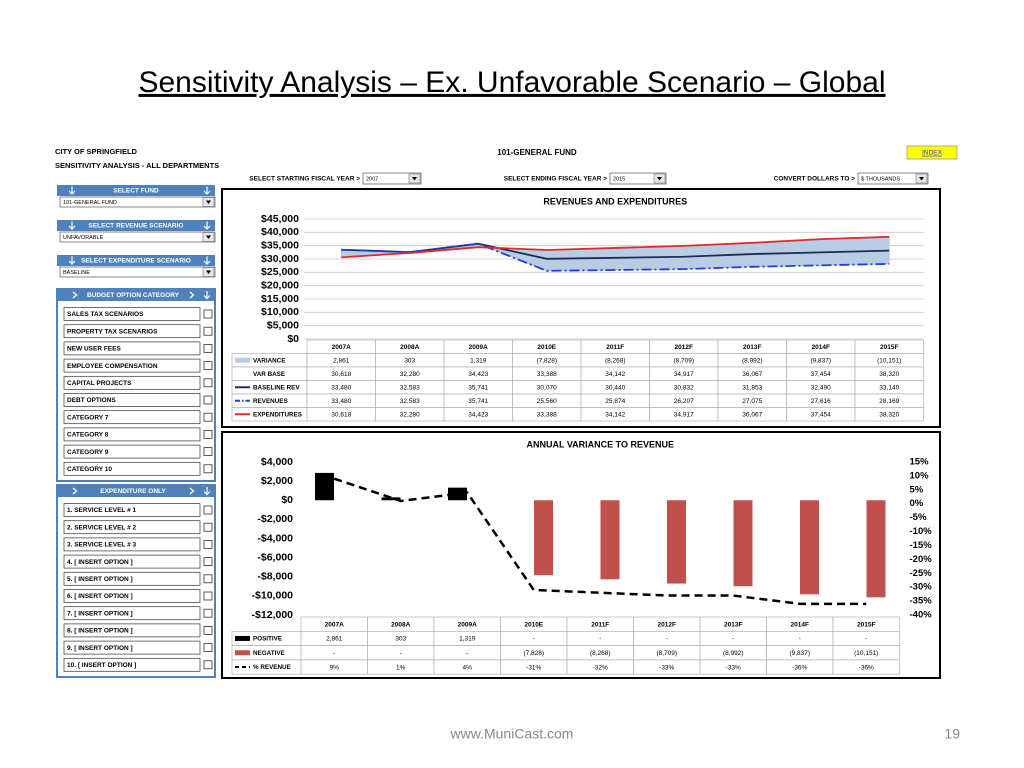 The height and width of the screenshot is (768, 1024). What do you see at coordinates (334, 639) in the screenshot?
I see `data-label: 2,861` at bounding box center [334, 639].